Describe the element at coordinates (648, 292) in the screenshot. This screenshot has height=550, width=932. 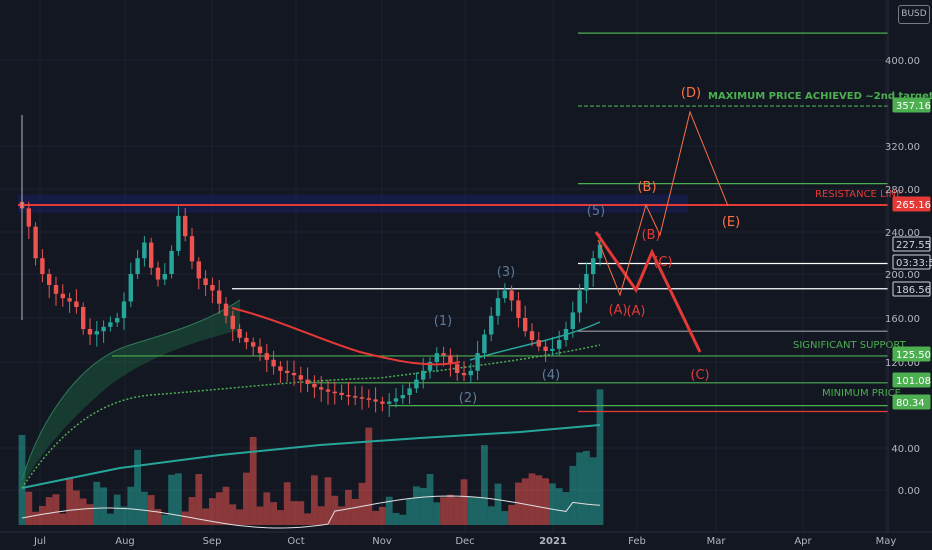
I see `red-projection-path` at that location.